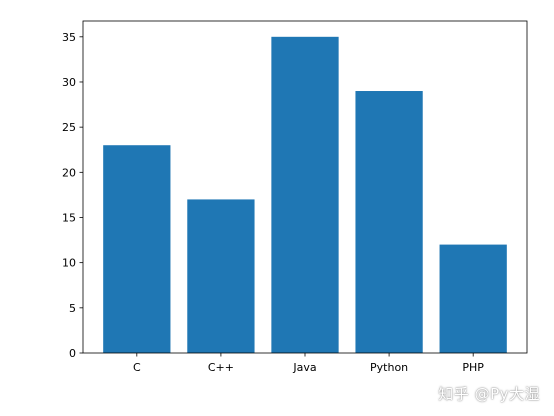 Image resolution: width=554 pixels, height=416 pixels. Describe the element at coordinates (72, 353) in the screenshot. I see `y-tick-label: 0` at that location.